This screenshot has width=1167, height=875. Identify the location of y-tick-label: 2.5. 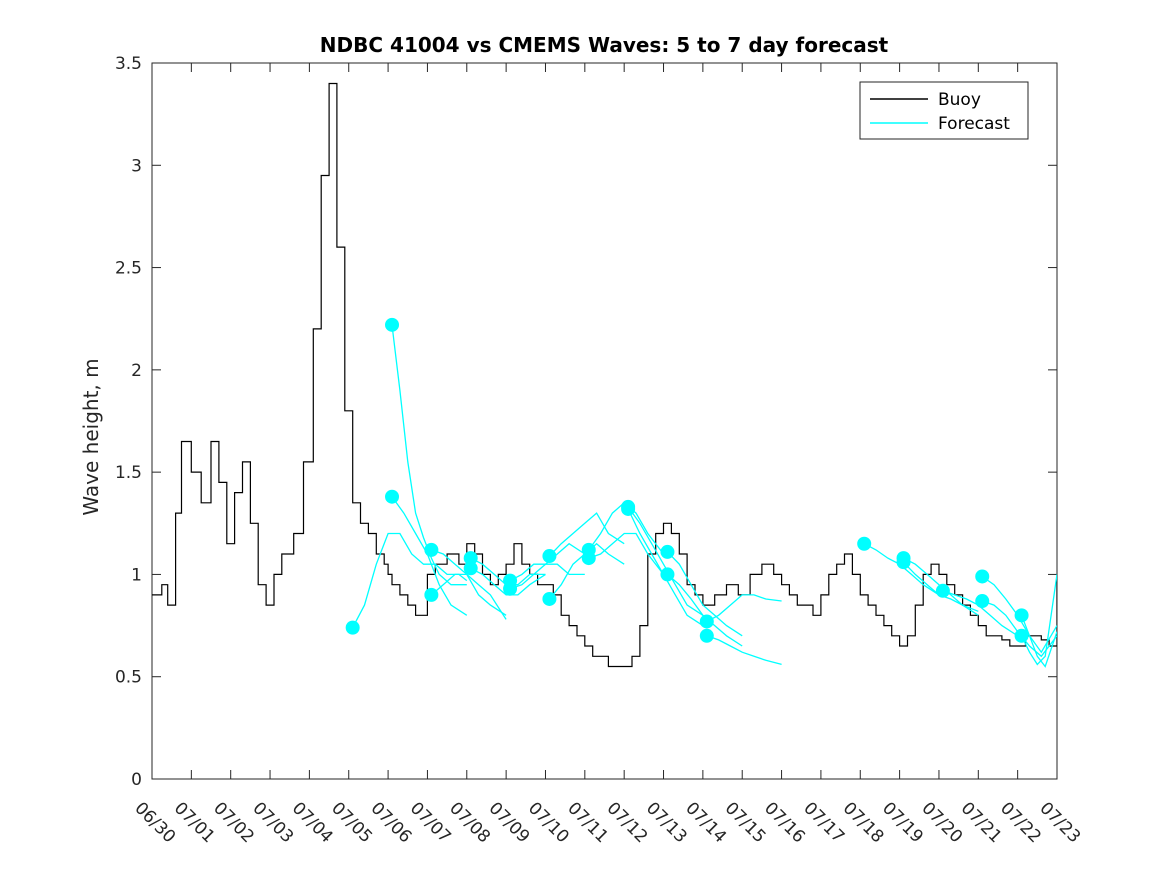
(128, 269).